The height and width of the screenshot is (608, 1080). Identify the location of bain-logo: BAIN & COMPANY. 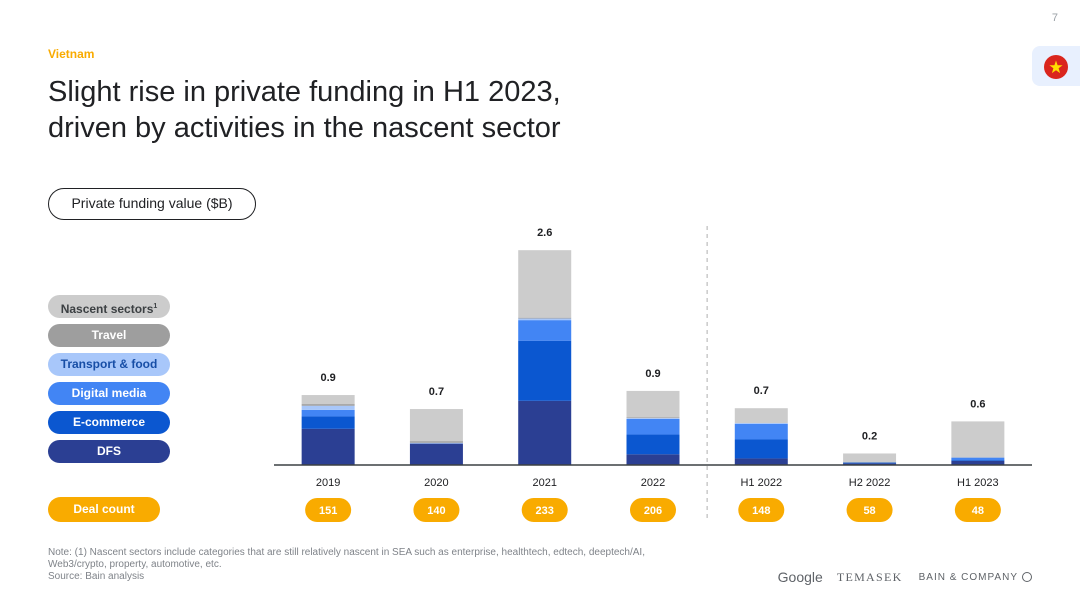
(975, 577).